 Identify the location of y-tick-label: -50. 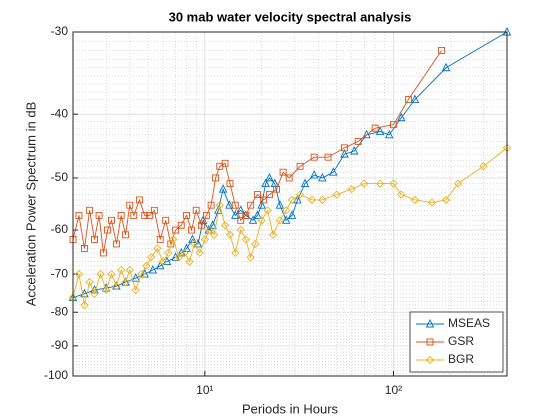
(60, 177).